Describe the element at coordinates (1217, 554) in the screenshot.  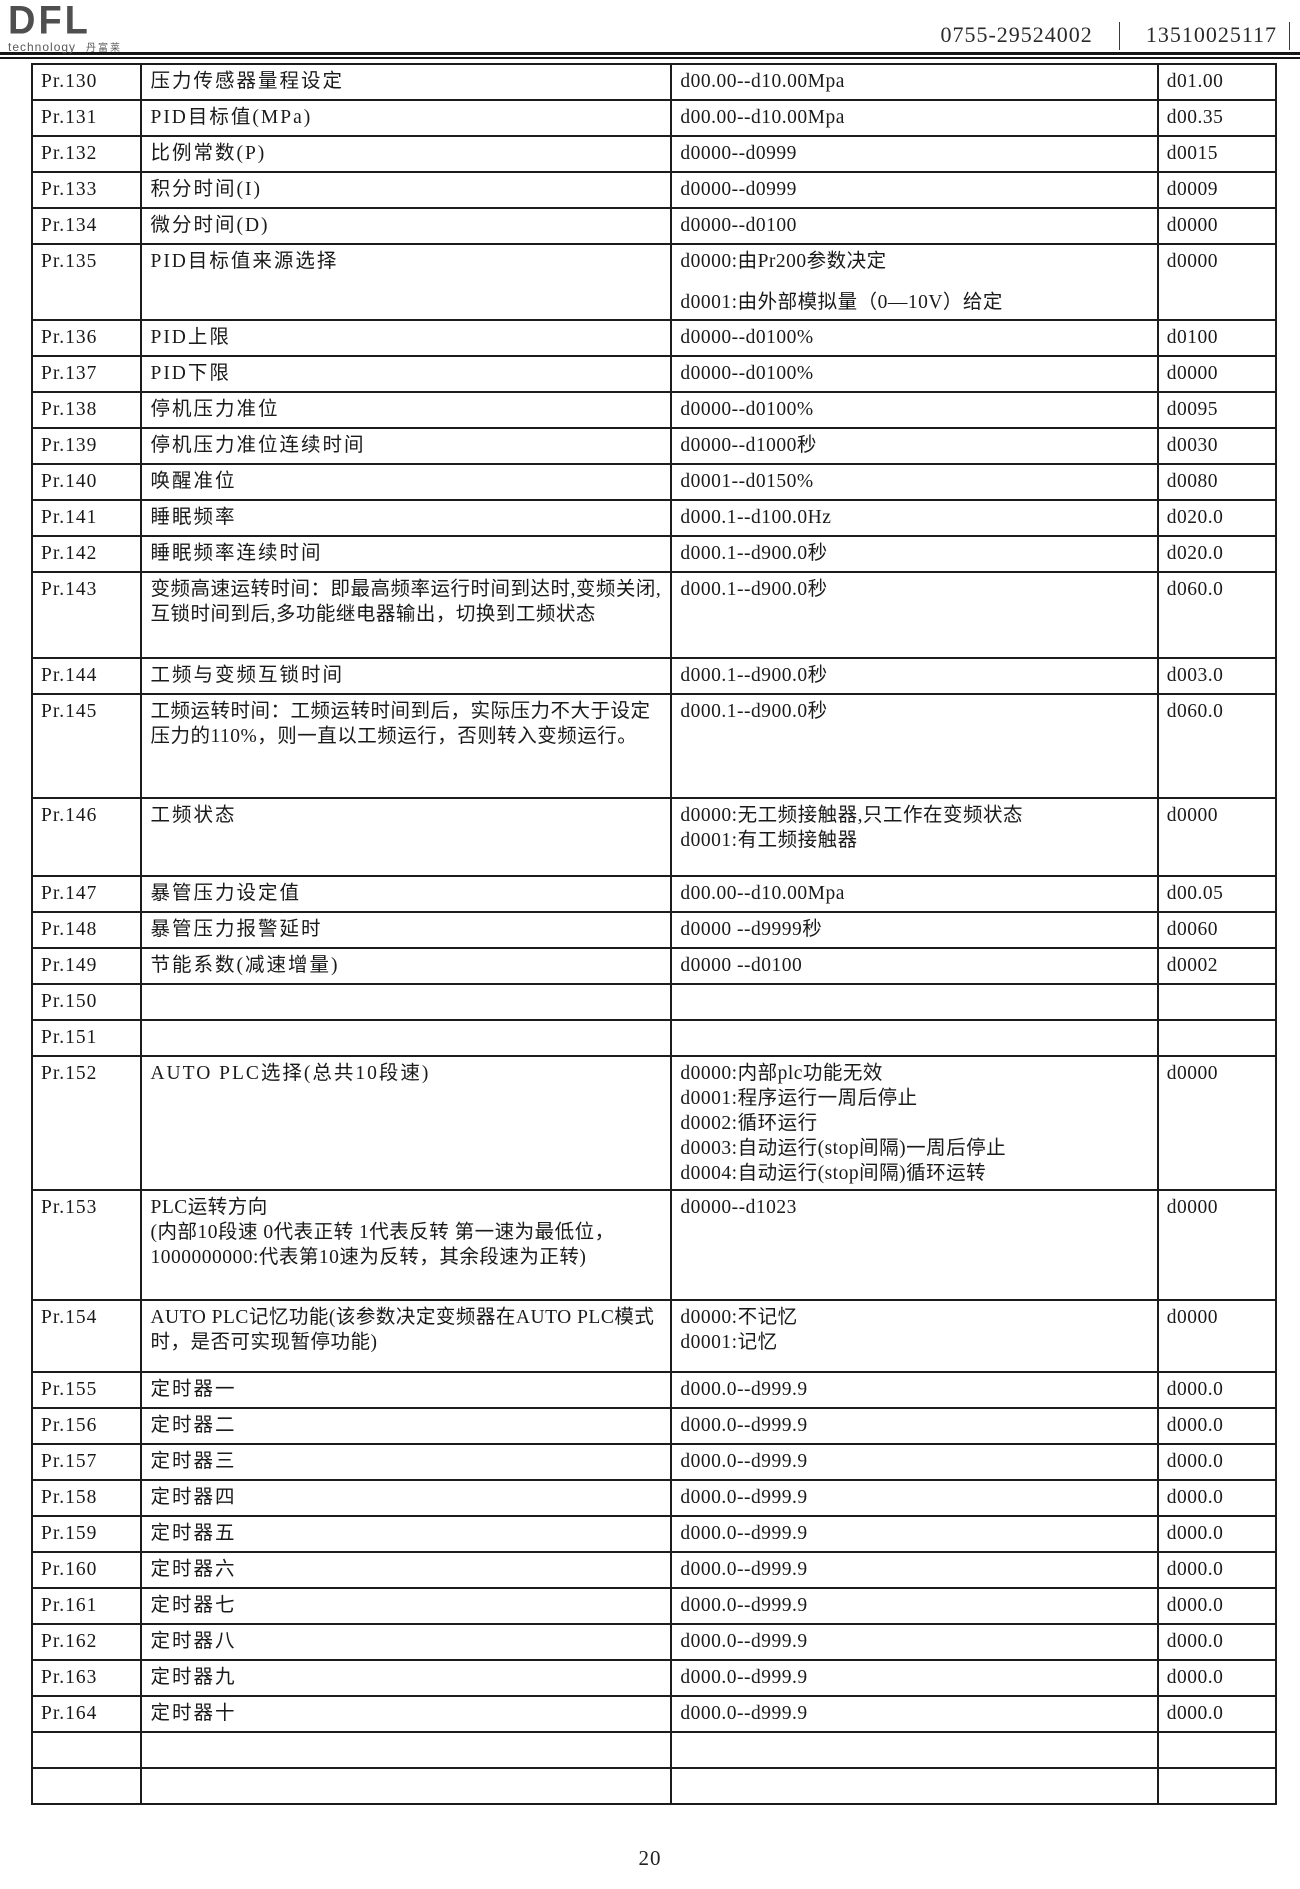
I see `param-default-cell: d020.0` at that location.